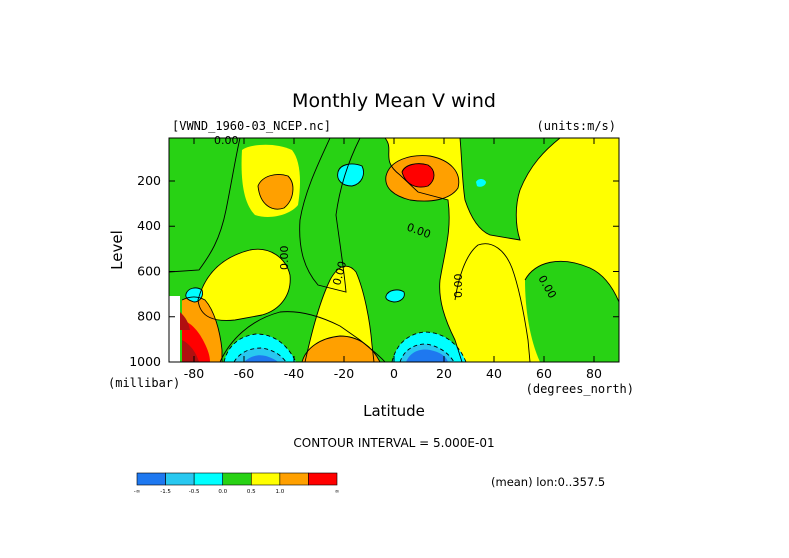 The height and width of the screenshot is (558, 789). I want to click on chart-title: Monthly Mean V wind, so click(394, 101).